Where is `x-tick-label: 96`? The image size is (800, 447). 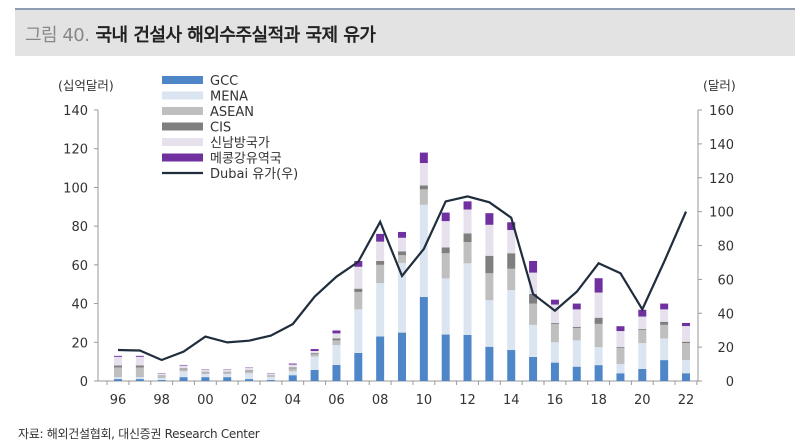
x-tick-label: 96 is located at coordinates (118, 400).